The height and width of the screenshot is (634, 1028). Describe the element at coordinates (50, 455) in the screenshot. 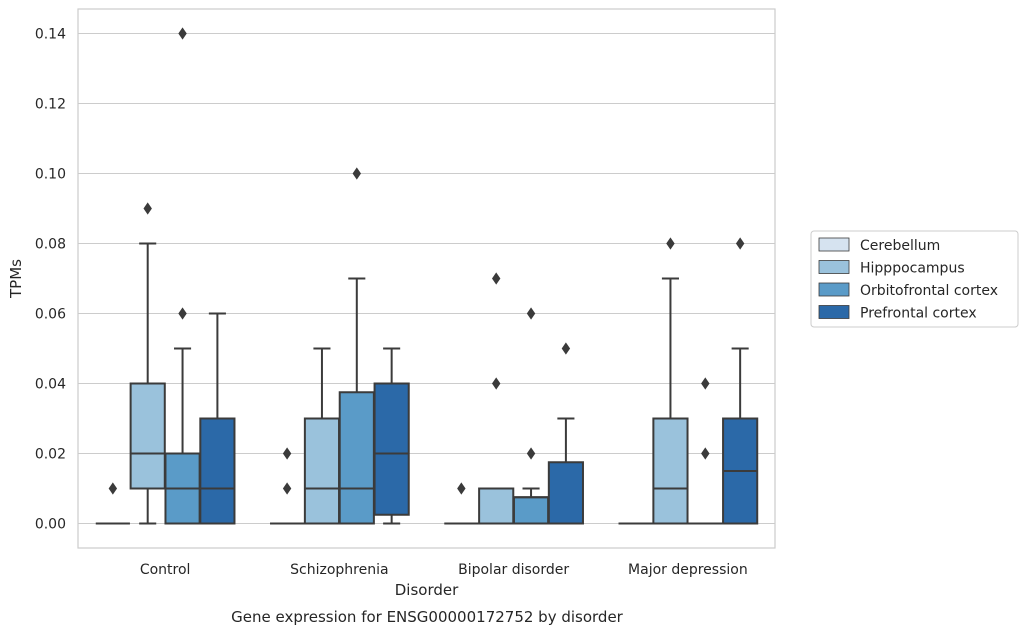

I see `y-tick-label: 0.02` at that location.